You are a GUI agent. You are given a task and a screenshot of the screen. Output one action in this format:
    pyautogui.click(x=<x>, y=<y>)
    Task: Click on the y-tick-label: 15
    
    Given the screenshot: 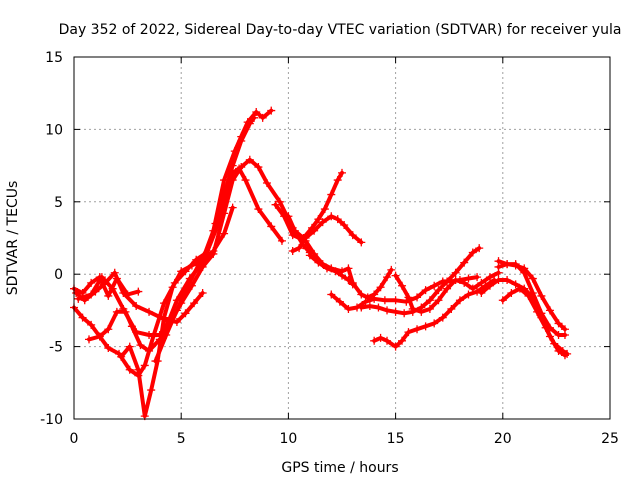 What is the action you would take?
    pyautogui.click(x=54, y=58)
    